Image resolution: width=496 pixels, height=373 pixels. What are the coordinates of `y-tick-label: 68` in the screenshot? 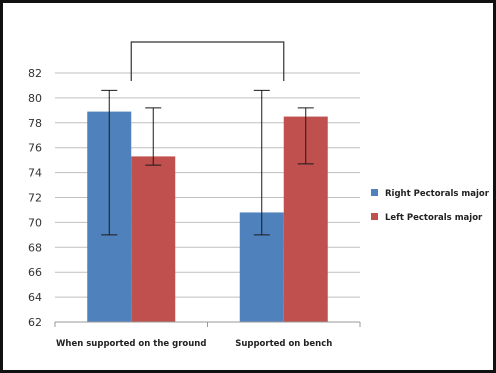 It's located at (35, 247).